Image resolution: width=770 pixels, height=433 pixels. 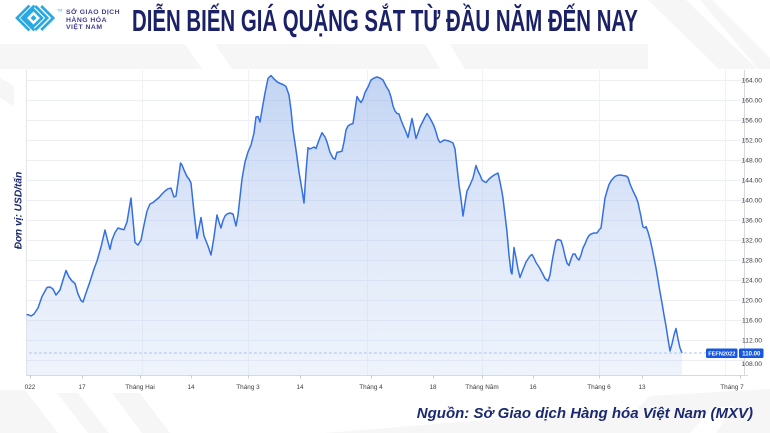 What do you see at coordinates (481, 387) in the screenshot?
I see `svg-text: Tháng Năm` at bounding box center [481, 387].